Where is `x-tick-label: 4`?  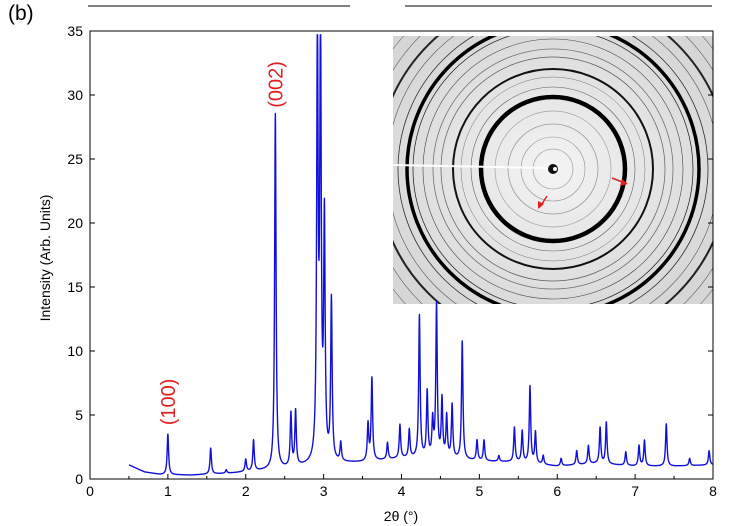 x-tick-label: 4 is located at coordinates (402, 491).